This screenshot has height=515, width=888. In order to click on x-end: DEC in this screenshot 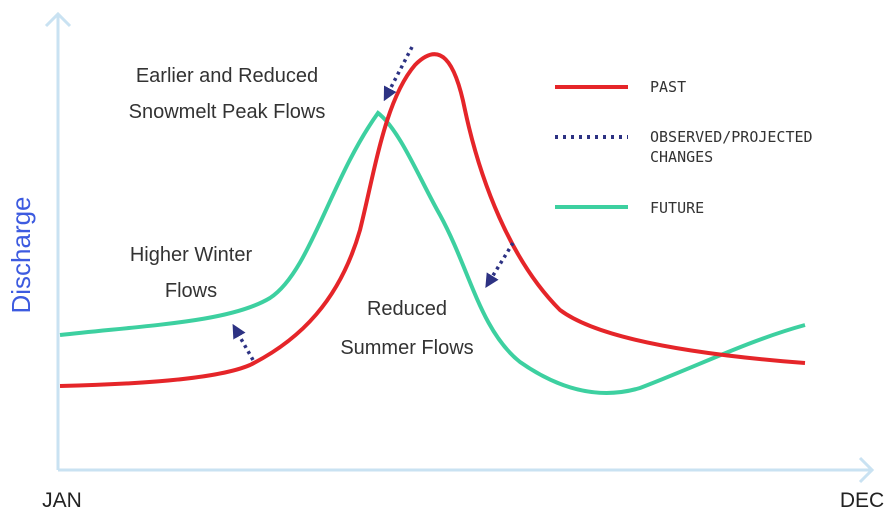, I will do `click(862, 500)`.